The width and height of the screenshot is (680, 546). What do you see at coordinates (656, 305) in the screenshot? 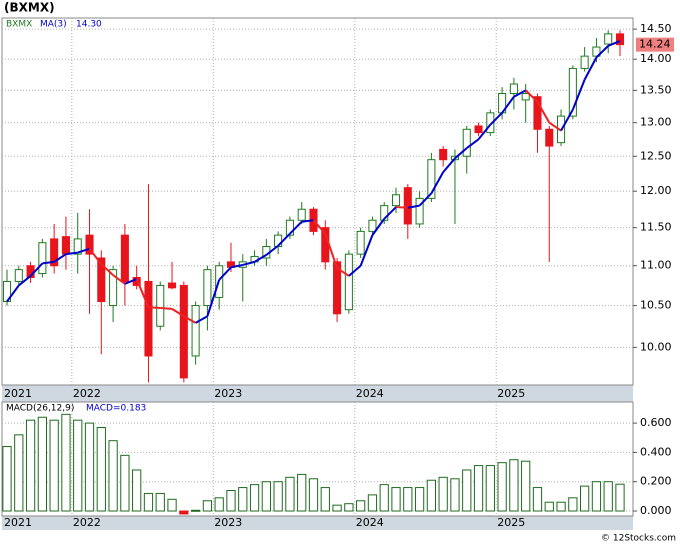
I see `y-tick-label: 10.50` at bounding box center [656, 305].